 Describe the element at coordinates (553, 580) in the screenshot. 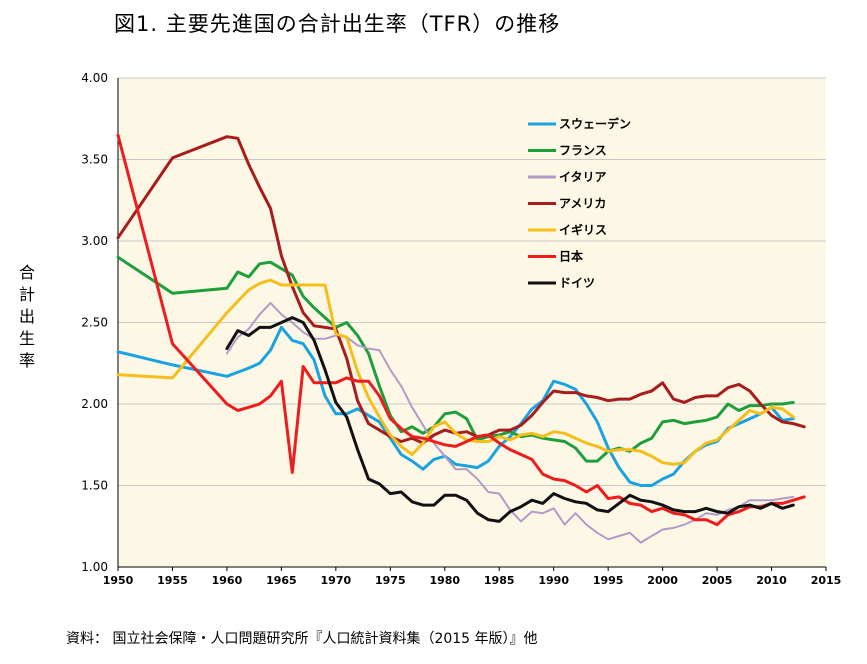

I see `x-tick-label: 1990` at that location.